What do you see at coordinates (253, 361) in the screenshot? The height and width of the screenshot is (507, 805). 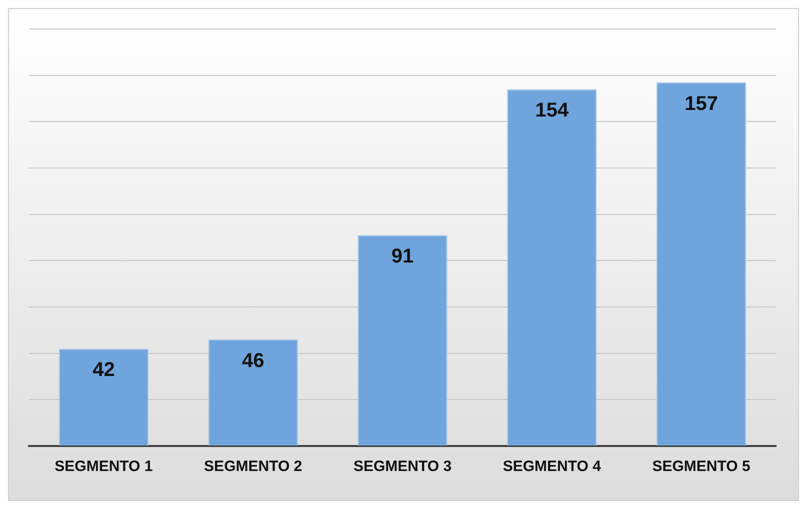 I see `data-label: 46` at bounding box center [253, 361].